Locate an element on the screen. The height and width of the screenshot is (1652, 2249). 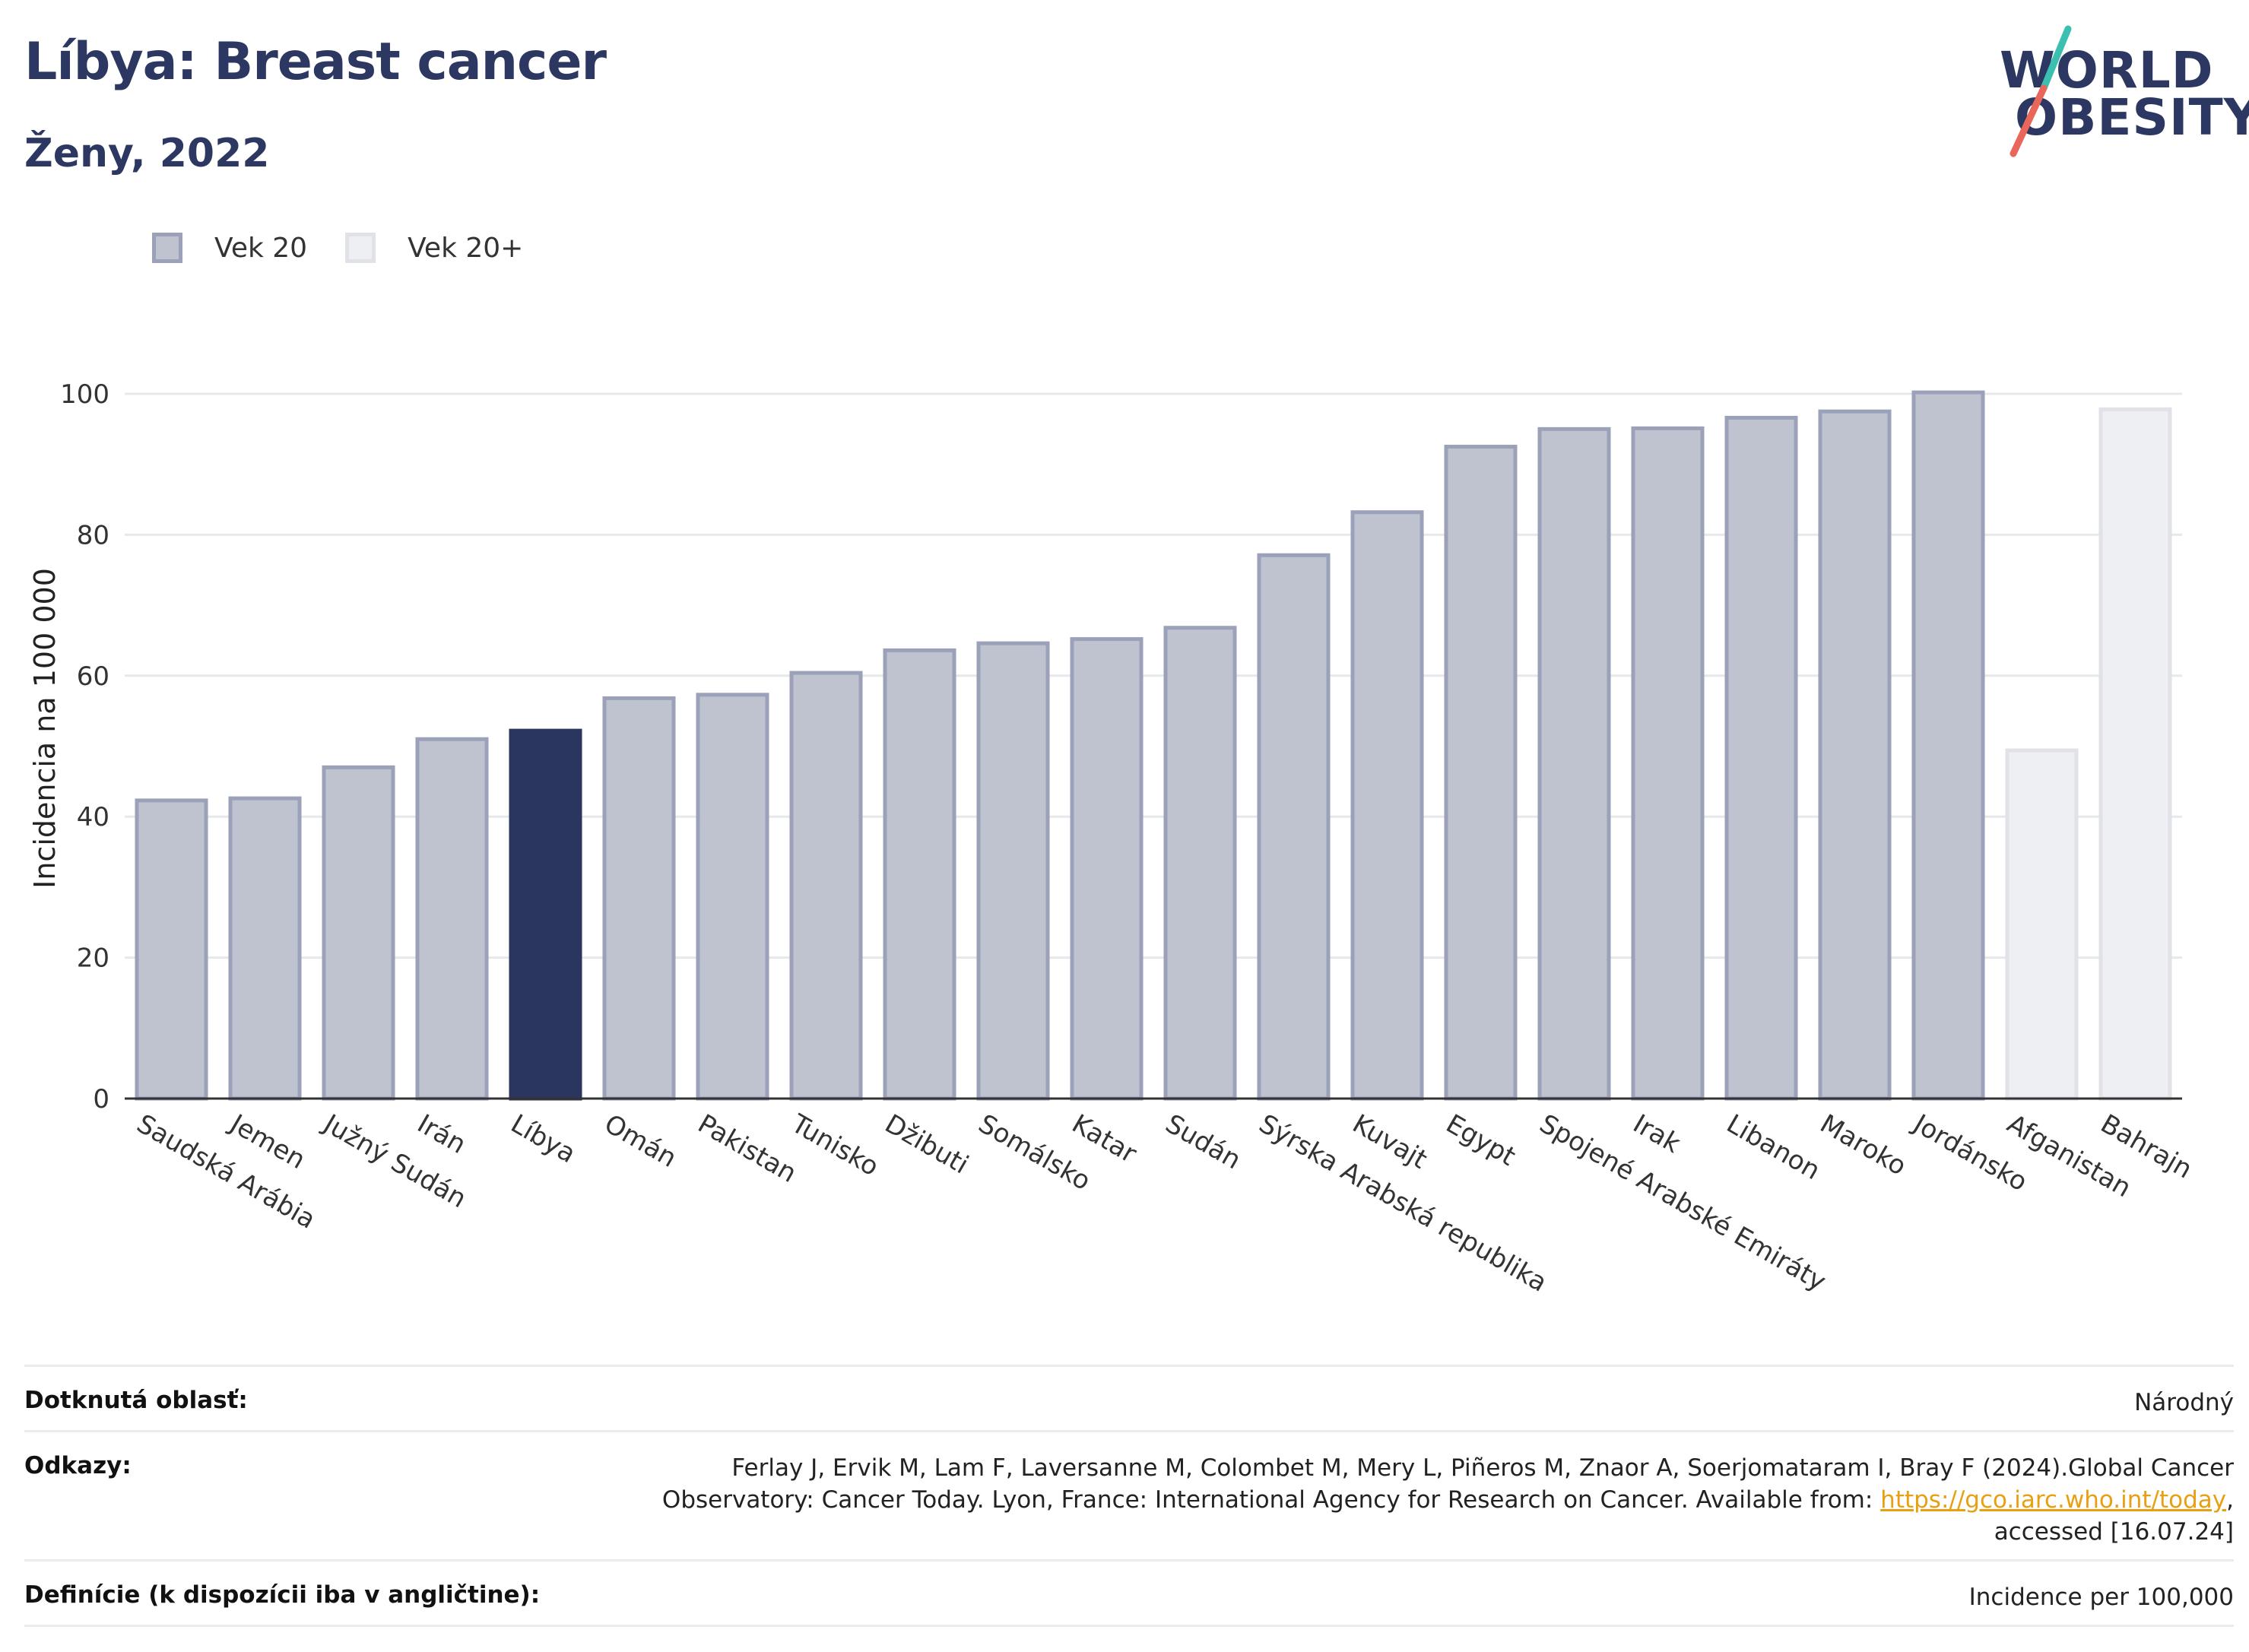
bar-kuvajt is located at coordinates (1387, 805).